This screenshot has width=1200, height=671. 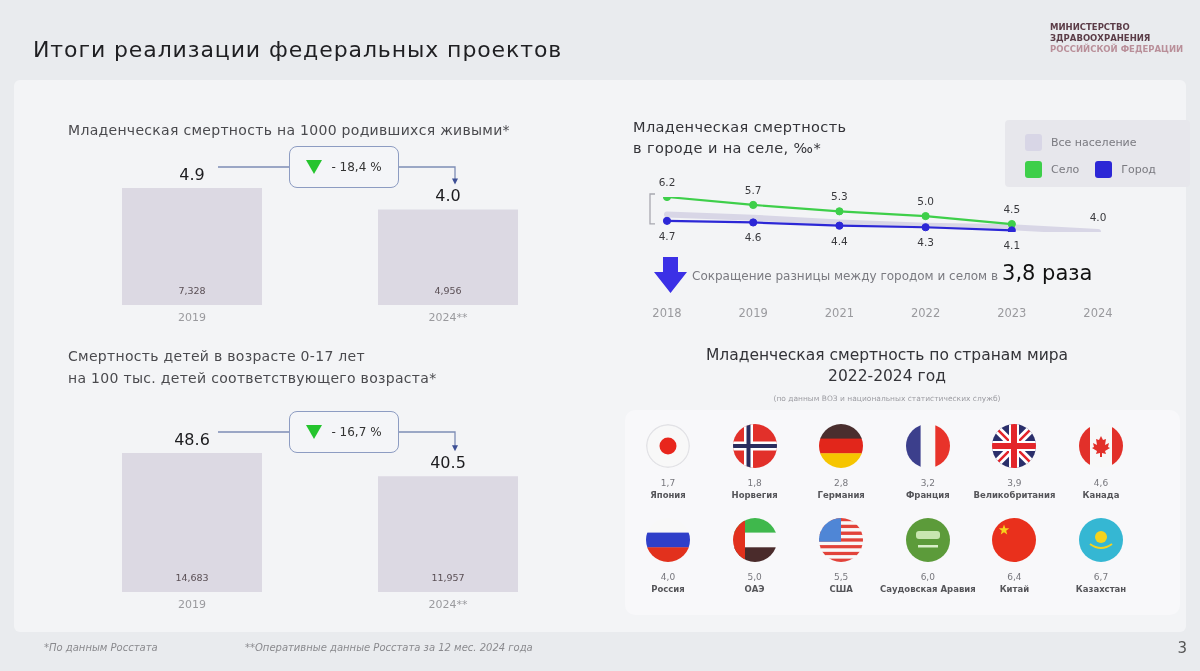 What do you see at coordinates (448, 290) in the screenshot?
I see `annotation: 4,956` at bounding box center [448, 290].